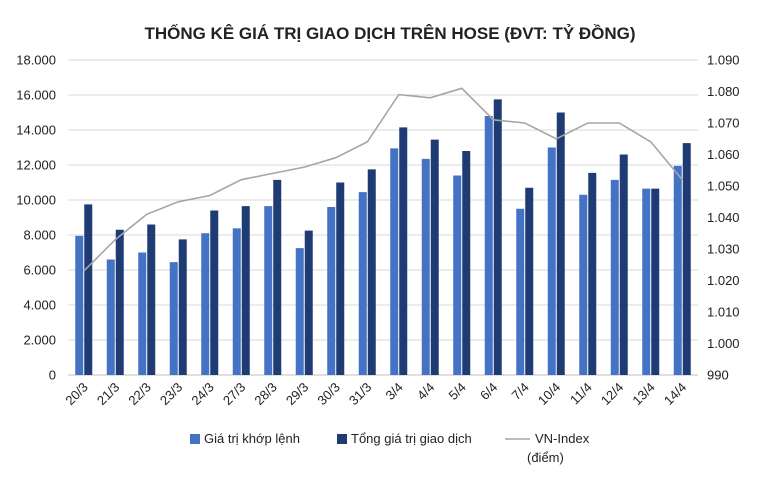 The width and height of the screenshot is (781, 482). What do you see at coordinates (612, 394) in the screenshot?
I see `x-tick-label: 12/4` at bounding box center [612, 394].